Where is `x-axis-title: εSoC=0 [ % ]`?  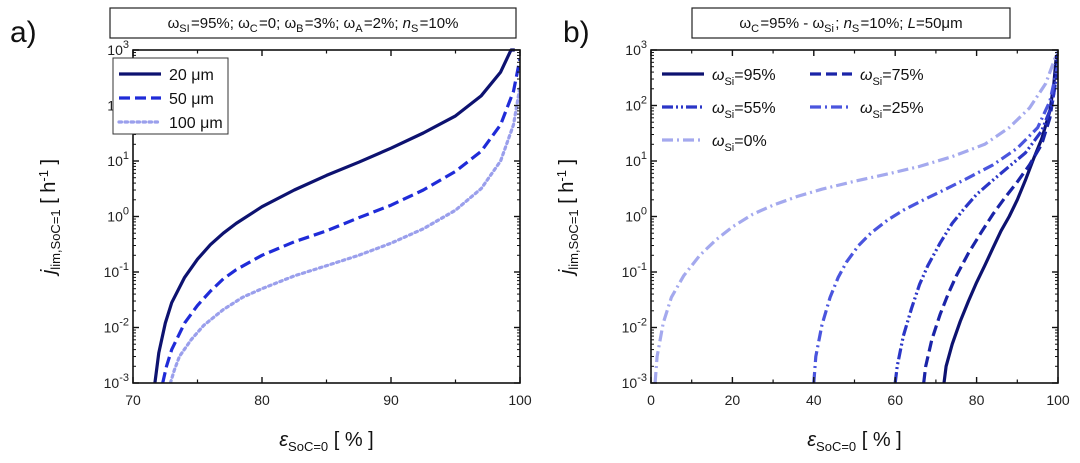
x-axis-title: εSoC=0 [ % ] is located at coordinates (854, 441).